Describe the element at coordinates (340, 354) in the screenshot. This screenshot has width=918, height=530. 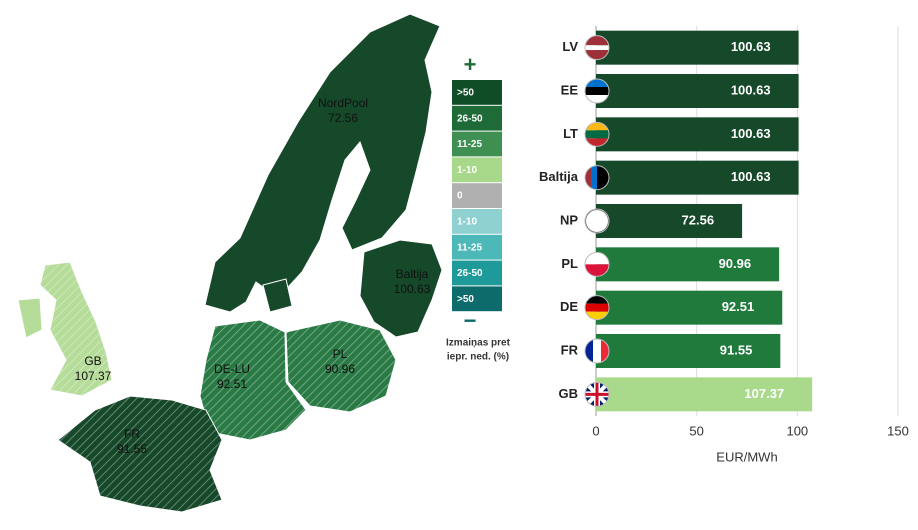
I see `region-name: PL` at that location.